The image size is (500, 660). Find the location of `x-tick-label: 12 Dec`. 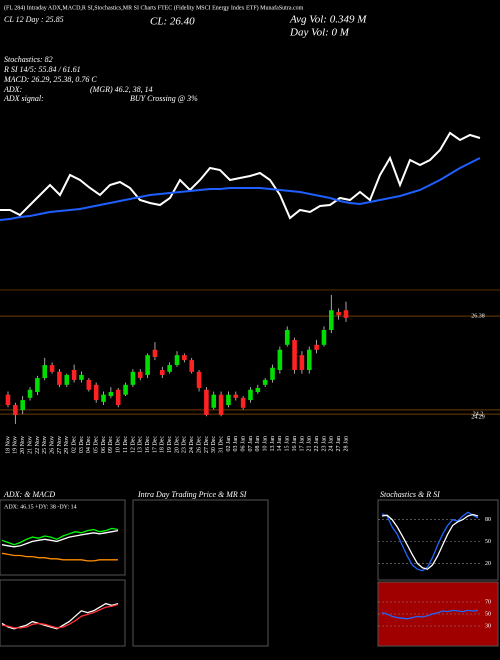

x-tick-label: 12 Dec is located at coordinates (133, 444).